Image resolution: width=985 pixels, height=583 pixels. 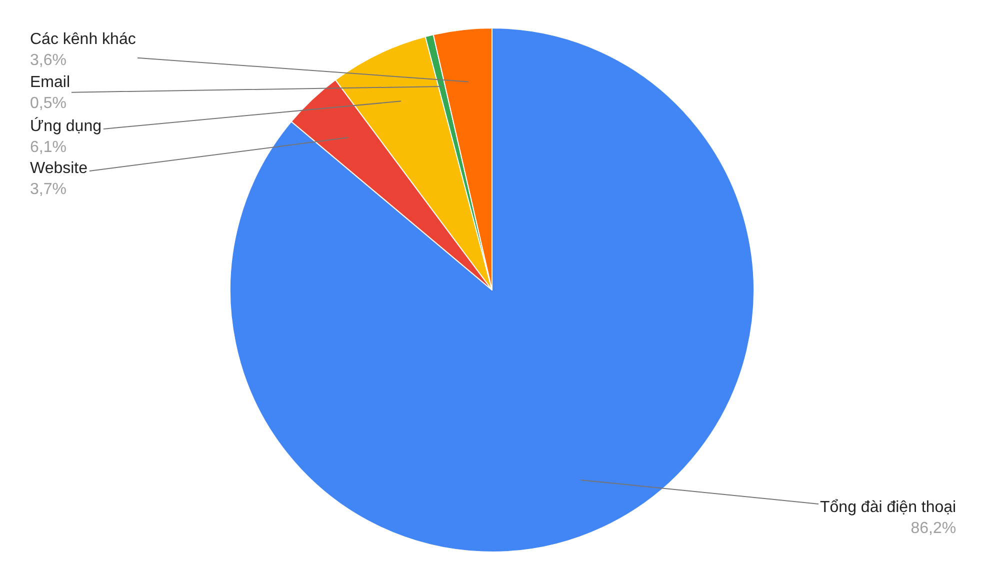 What do you see at coordinates (933, 528) in the screenshot?
I see `data-label: 86,2%` at bounding box center [933, 528].